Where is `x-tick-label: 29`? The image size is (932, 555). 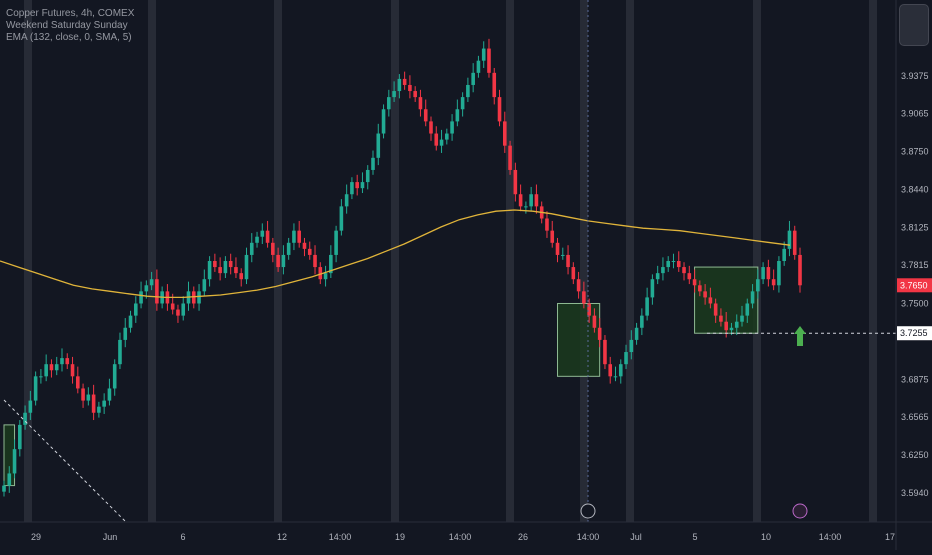 x-tick-label: 29 is located at coordinates (36, 537).